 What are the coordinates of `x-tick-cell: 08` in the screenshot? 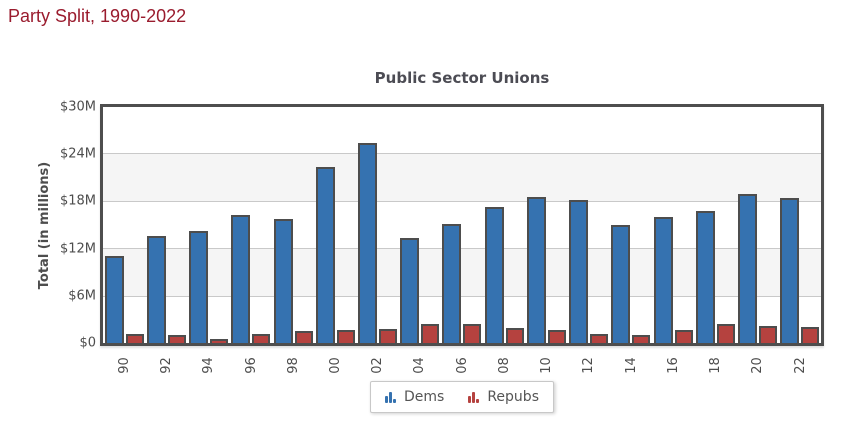 It's located at (504, 365).